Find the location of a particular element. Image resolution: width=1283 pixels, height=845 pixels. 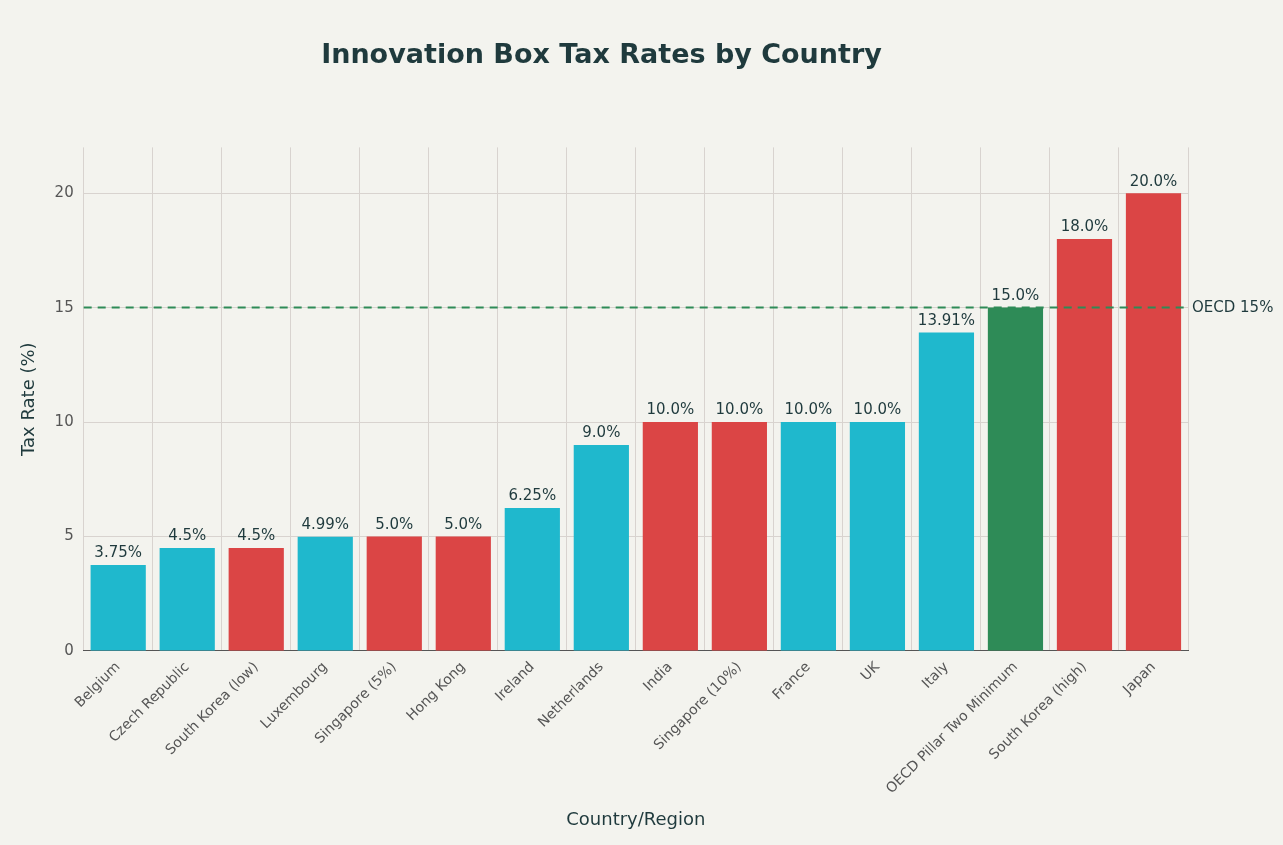

data-label: 6.25% is located at coordinates (532, 495).